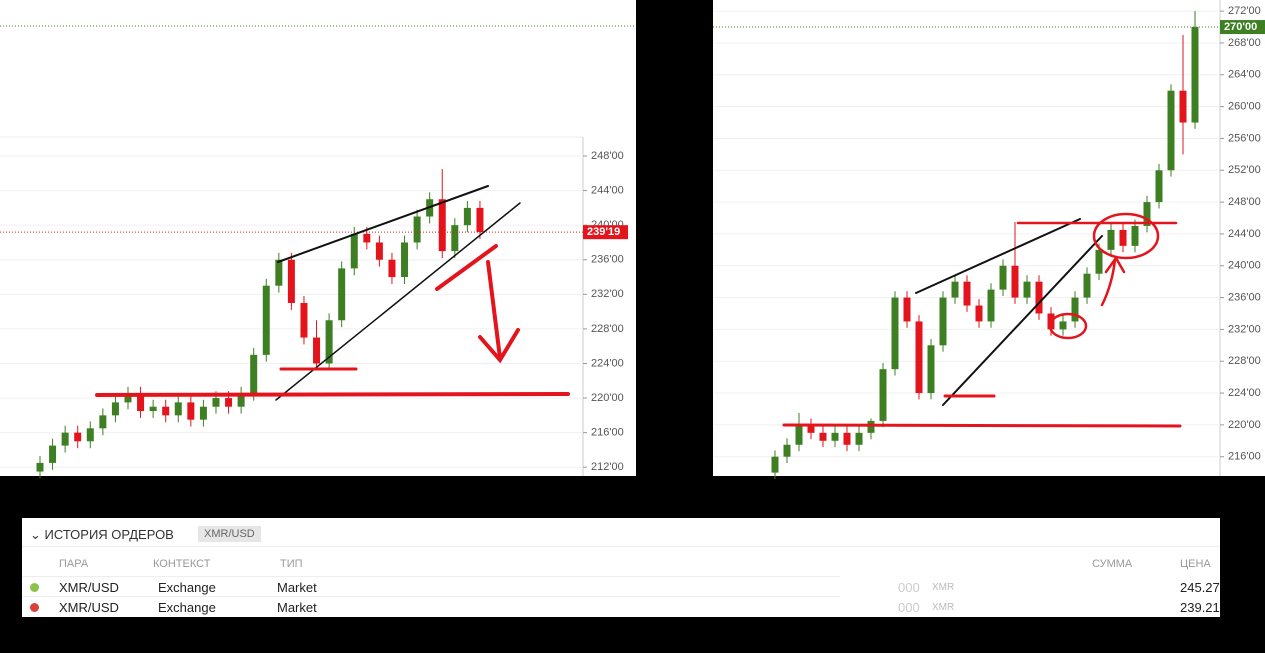  What do you see at coordinates (1244, 75) in the screenshot?
I see `y-tick-label: 264'00` at bounding box center [1244, 75].